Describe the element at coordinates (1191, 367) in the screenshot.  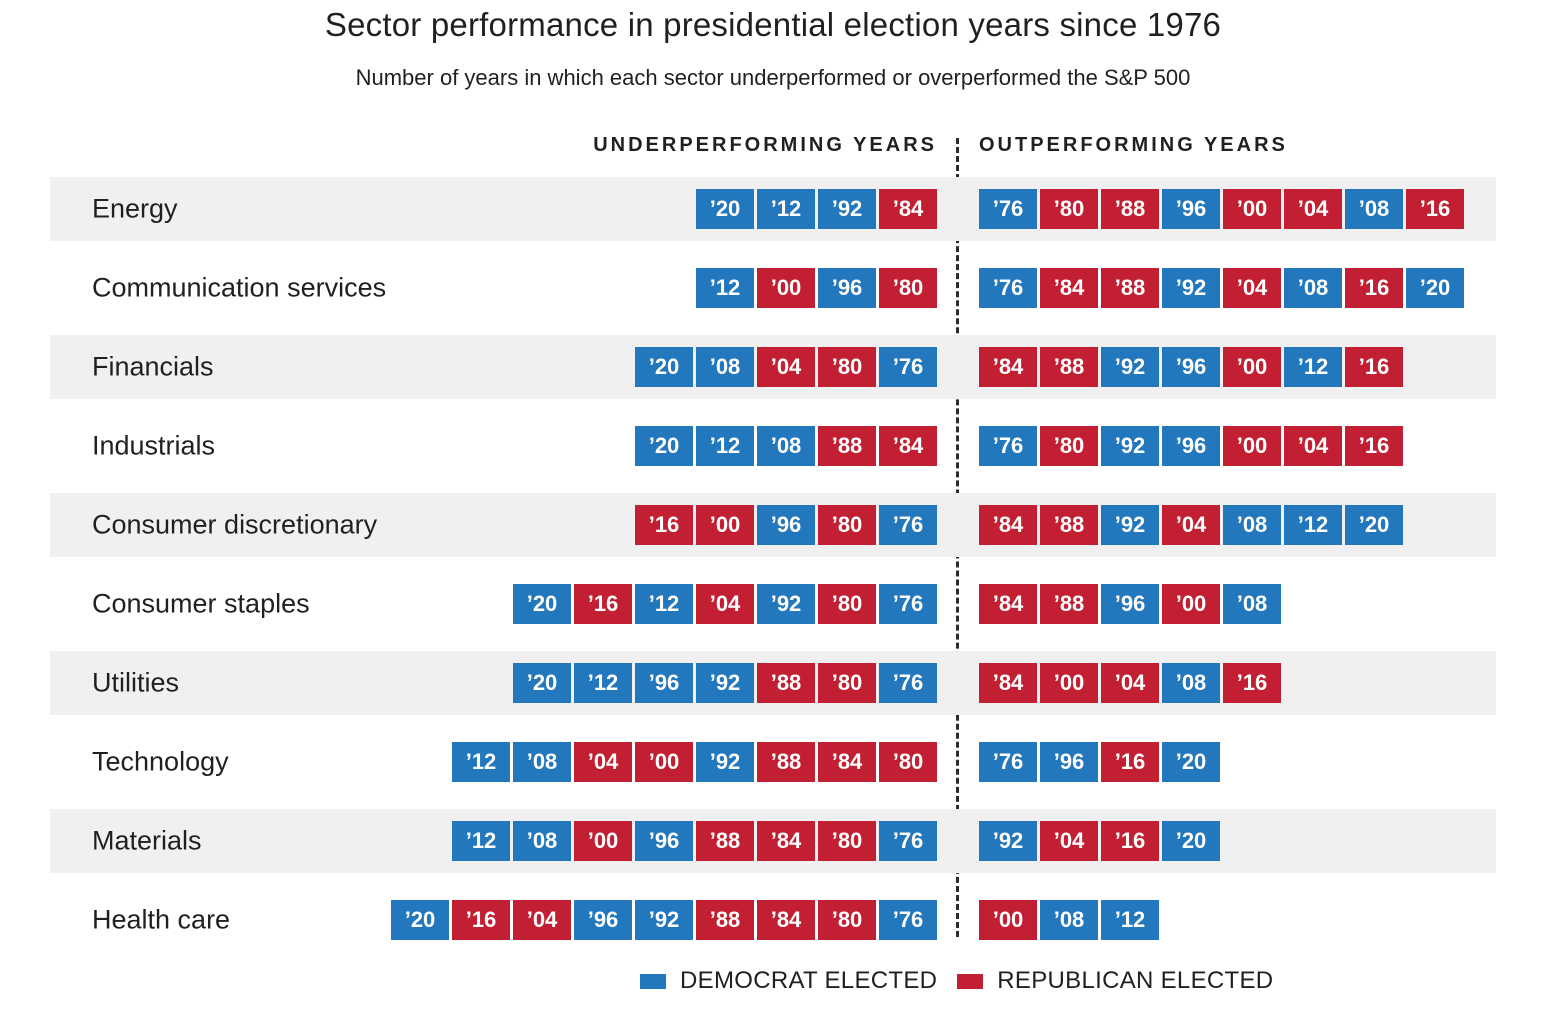
I see `outperforming-boxes: ’84’88’92’96’00’12’16` at that location.